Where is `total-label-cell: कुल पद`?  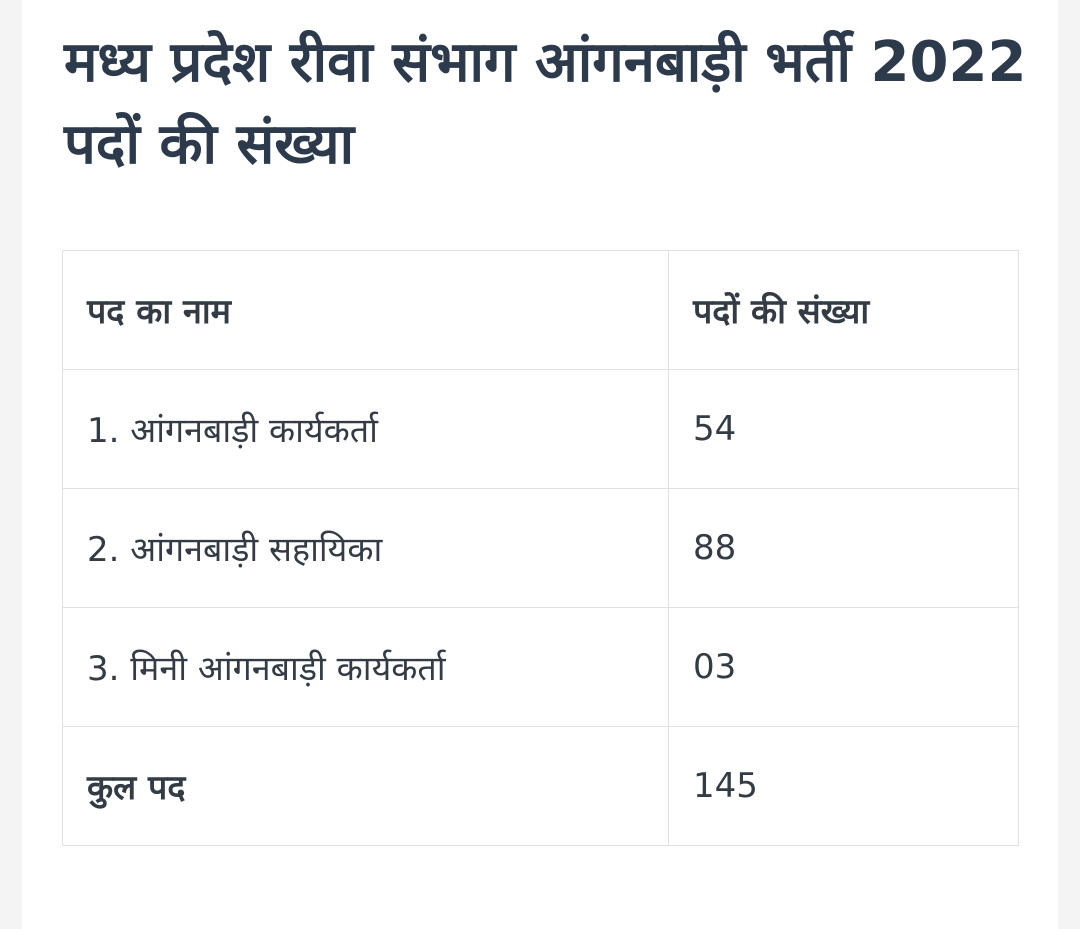
total-label-cell: कुल पद is located at coordinates (365, 786).